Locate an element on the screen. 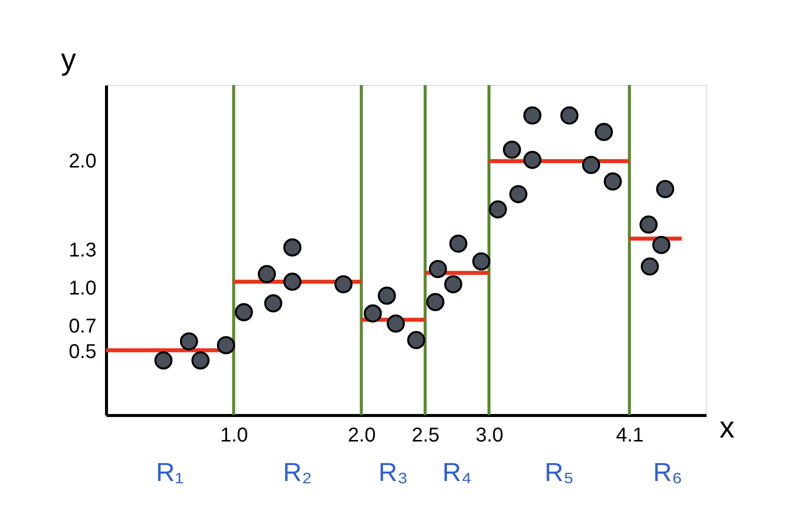 The height and width of the screenshot is (525, 806). y-axis-title: y is located at coordinates (68, 60).